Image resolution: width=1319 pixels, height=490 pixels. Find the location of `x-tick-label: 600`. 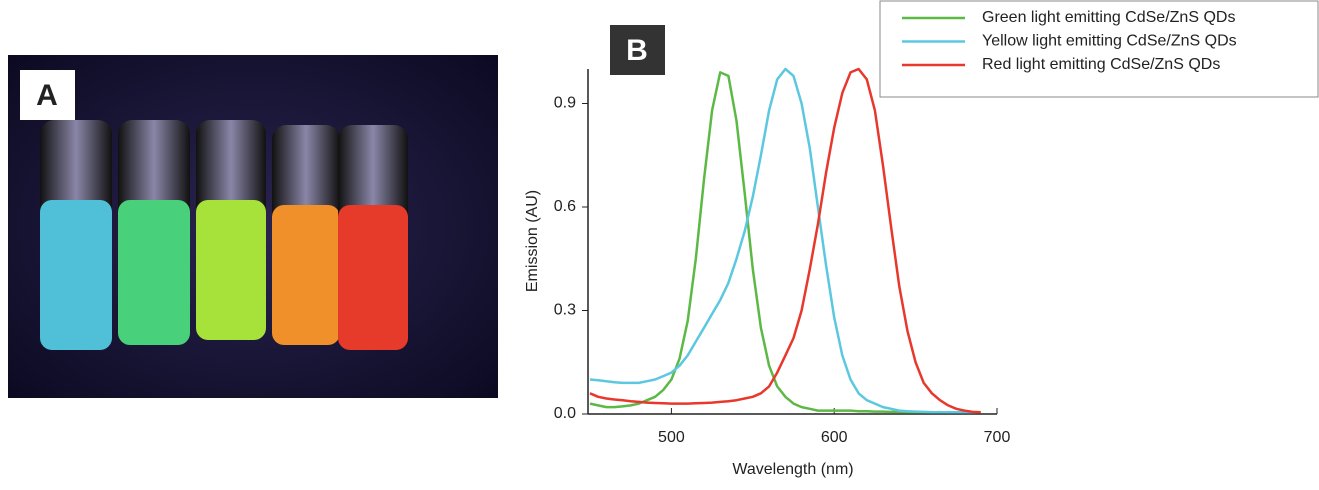

x-tick-label: 600 is located at coordinates (834, 437).